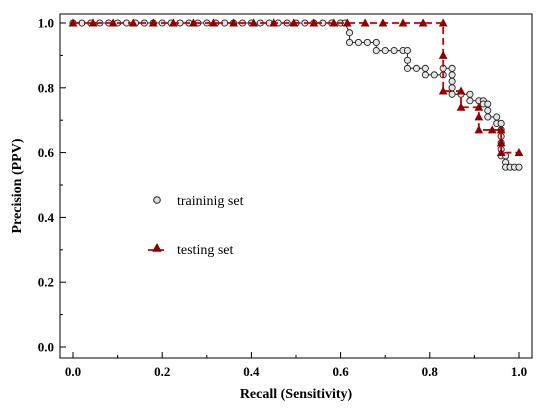  I want to click on x-tick-label: 1.0, so click(519, 371).